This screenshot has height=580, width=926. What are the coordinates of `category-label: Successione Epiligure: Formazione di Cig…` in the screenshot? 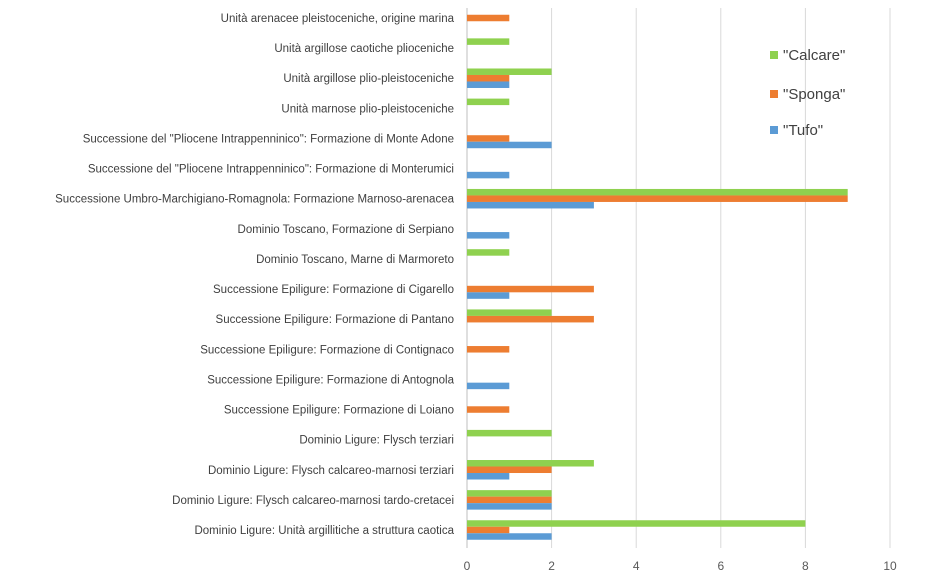 It's located at (333, 290).